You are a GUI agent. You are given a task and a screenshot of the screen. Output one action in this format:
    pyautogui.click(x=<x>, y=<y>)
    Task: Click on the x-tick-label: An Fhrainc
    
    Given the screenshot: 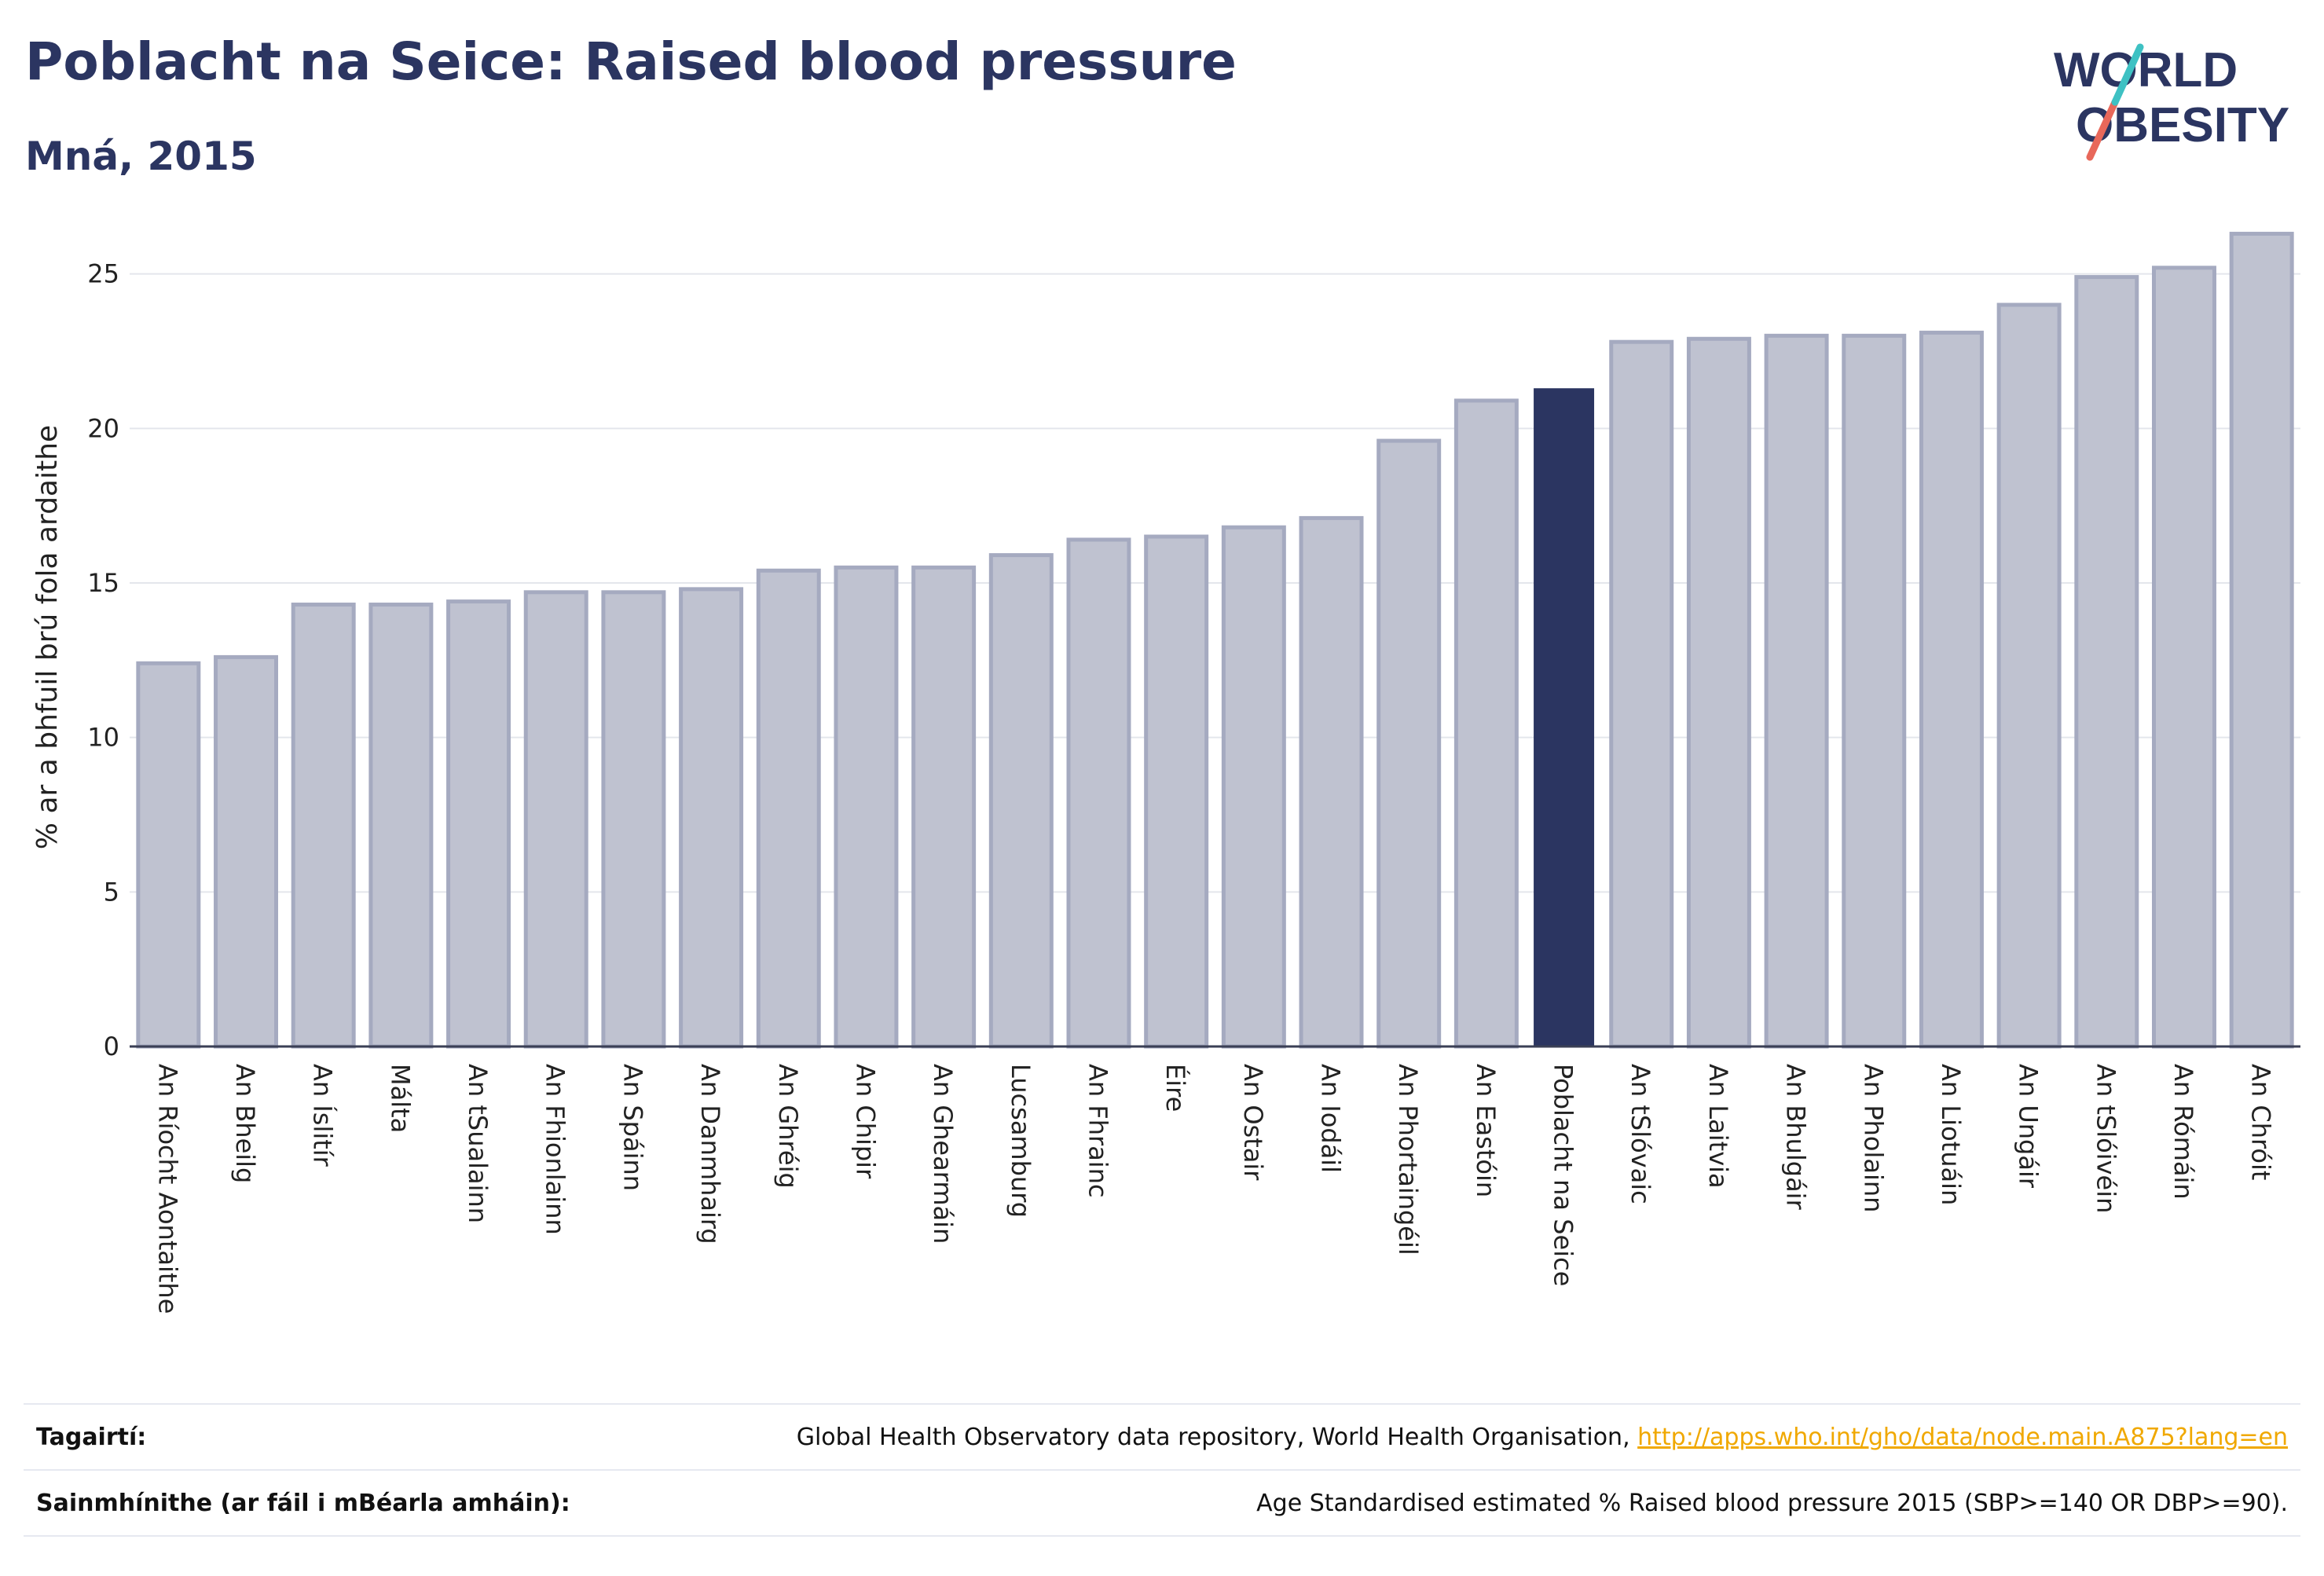 What is the action you would take?
    pyautogui.click(x=1098, y=1131)
    